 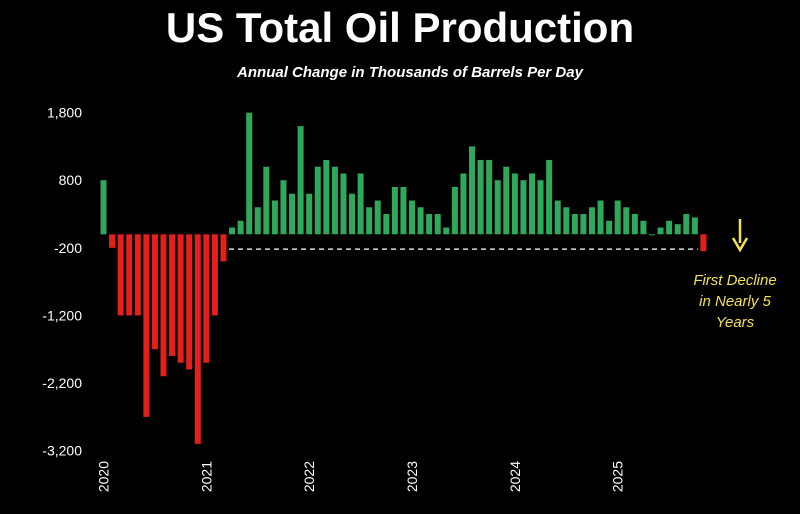 I want to click on annotation-line: in Nearly 5, so click(x=735, y=301).